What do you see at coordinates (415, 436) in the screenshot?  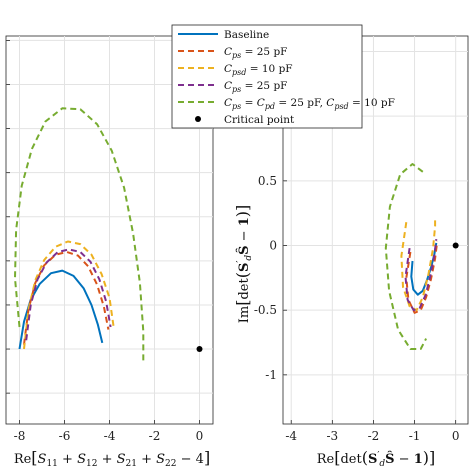 I see `right-x-tick-label: -1` at bounding box center [415, 436].